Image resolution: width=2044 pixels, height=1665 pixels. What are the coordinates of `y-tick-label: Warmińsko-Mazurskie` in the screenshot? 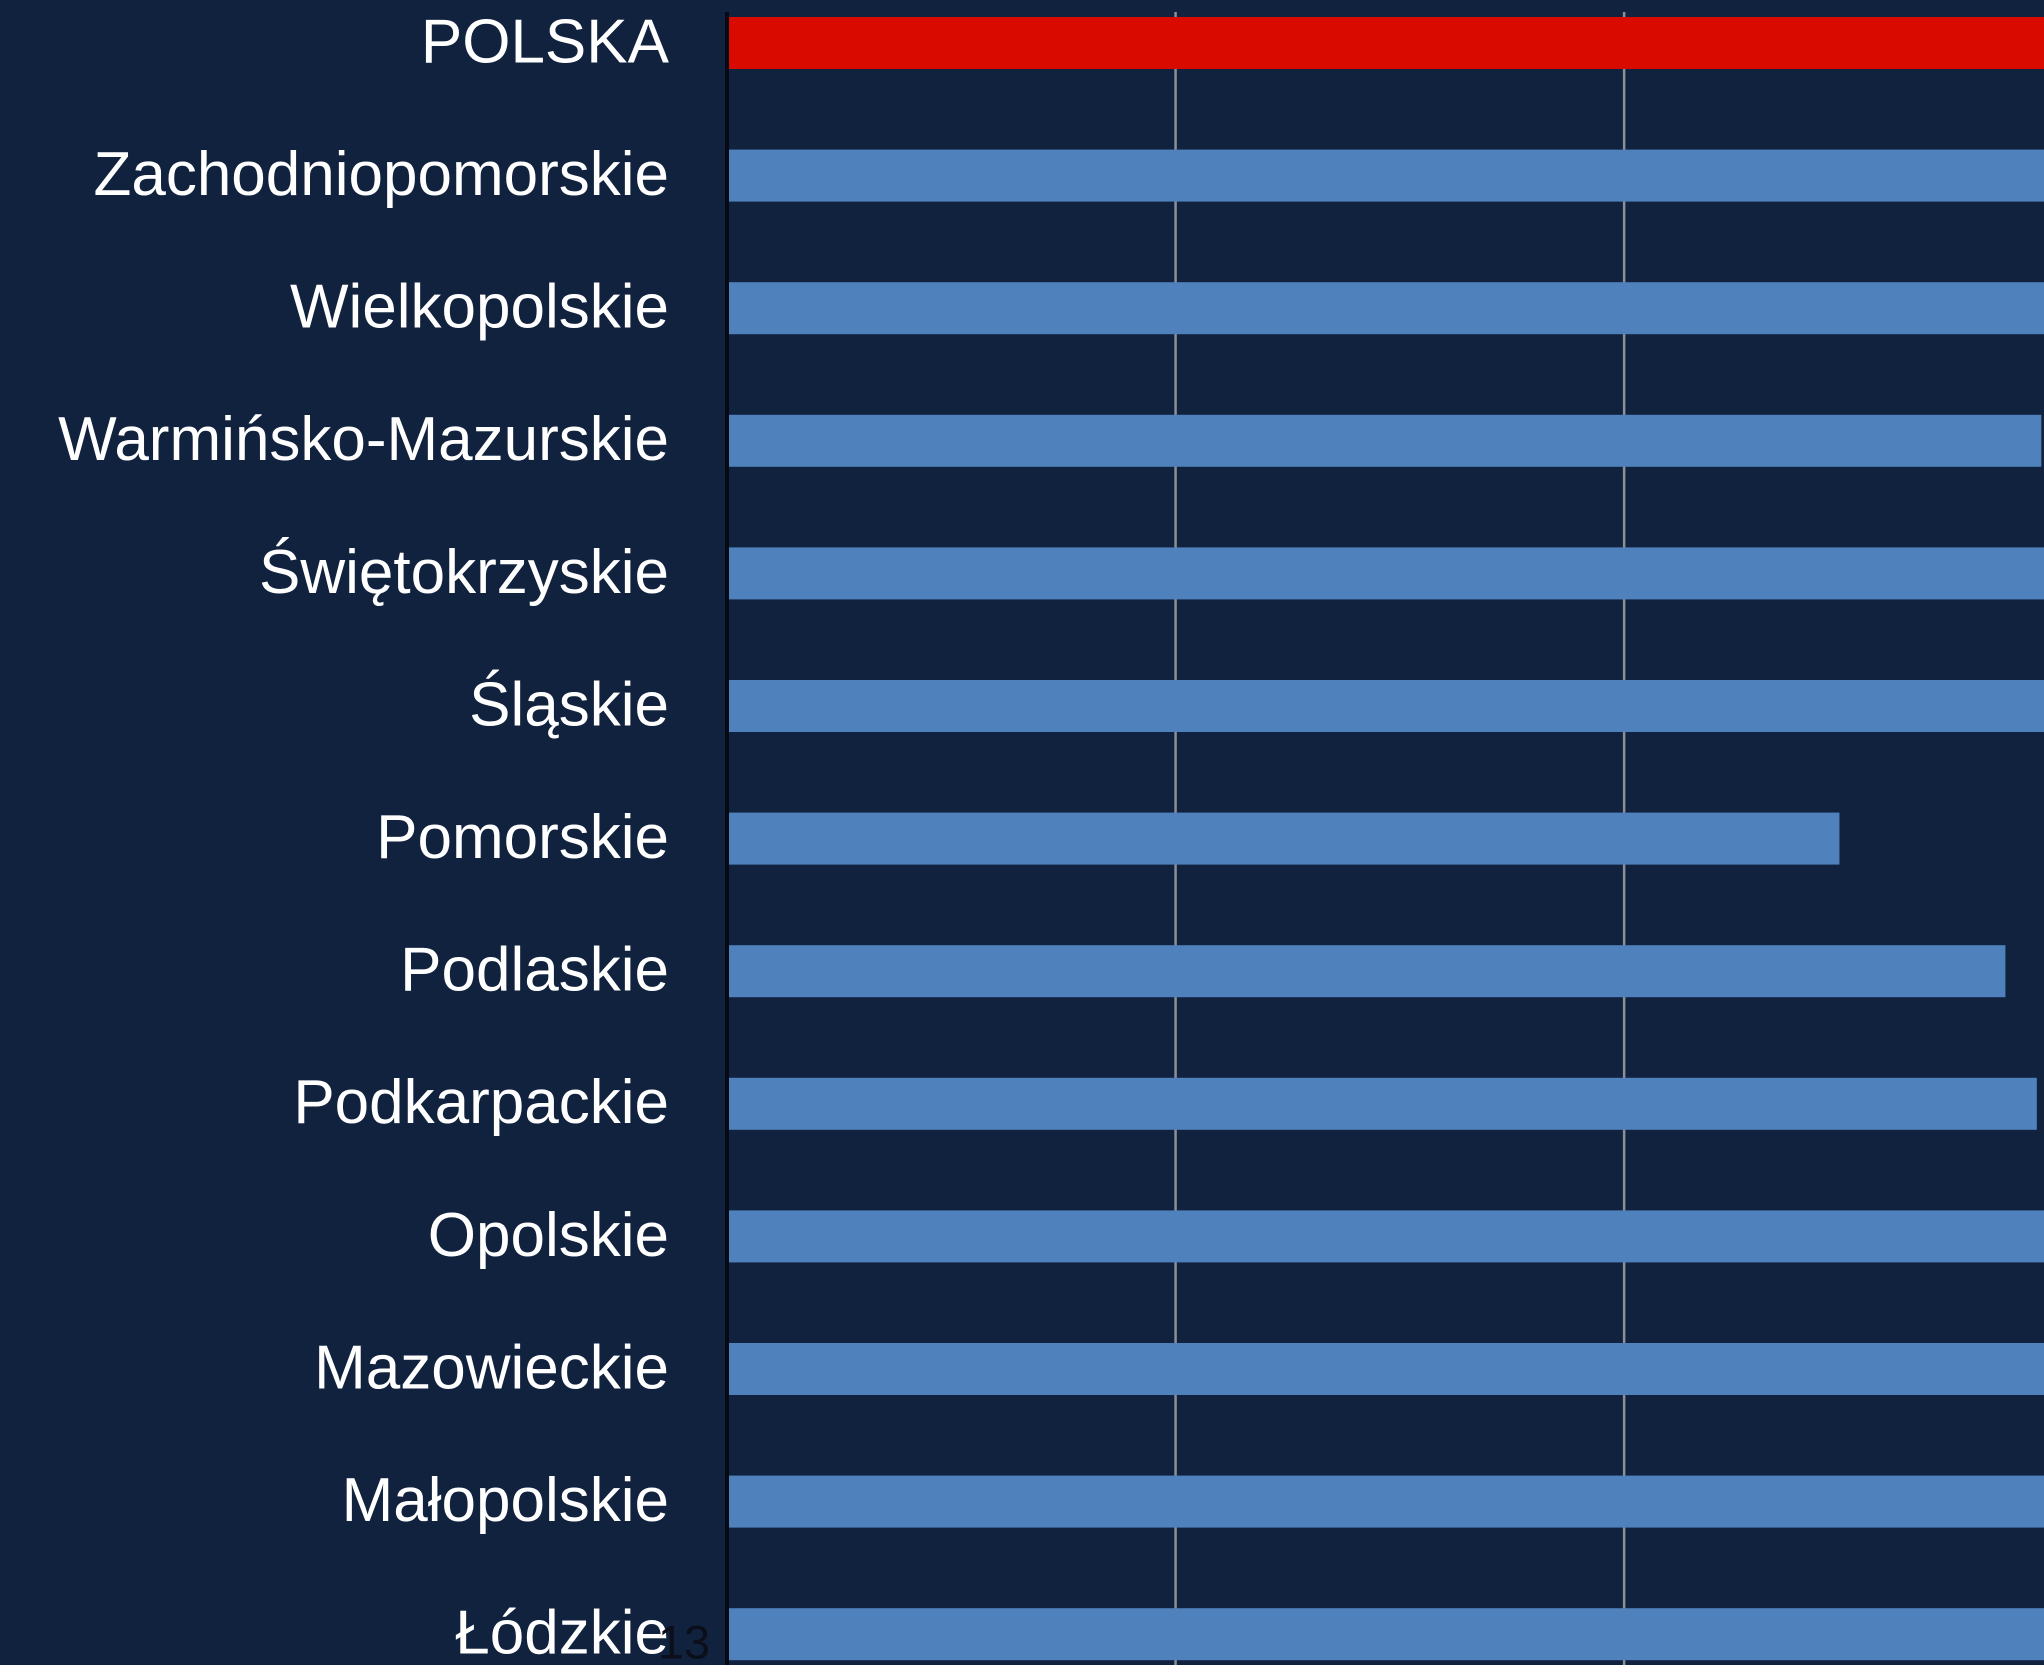 It's located at (363, 439).